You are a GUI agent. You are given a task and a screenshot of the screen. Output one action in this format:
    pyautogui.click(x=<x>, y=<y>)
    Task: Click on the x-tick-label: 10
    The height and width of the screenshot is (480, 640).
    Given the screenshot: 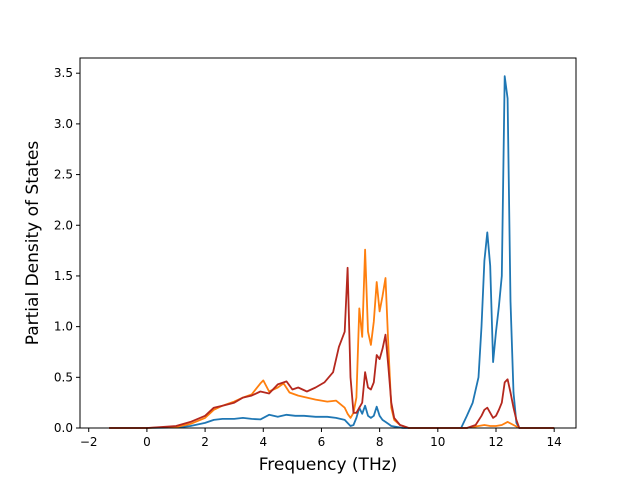 What is the action you would take?
    pyautogui.click(x=437, y=442)
    